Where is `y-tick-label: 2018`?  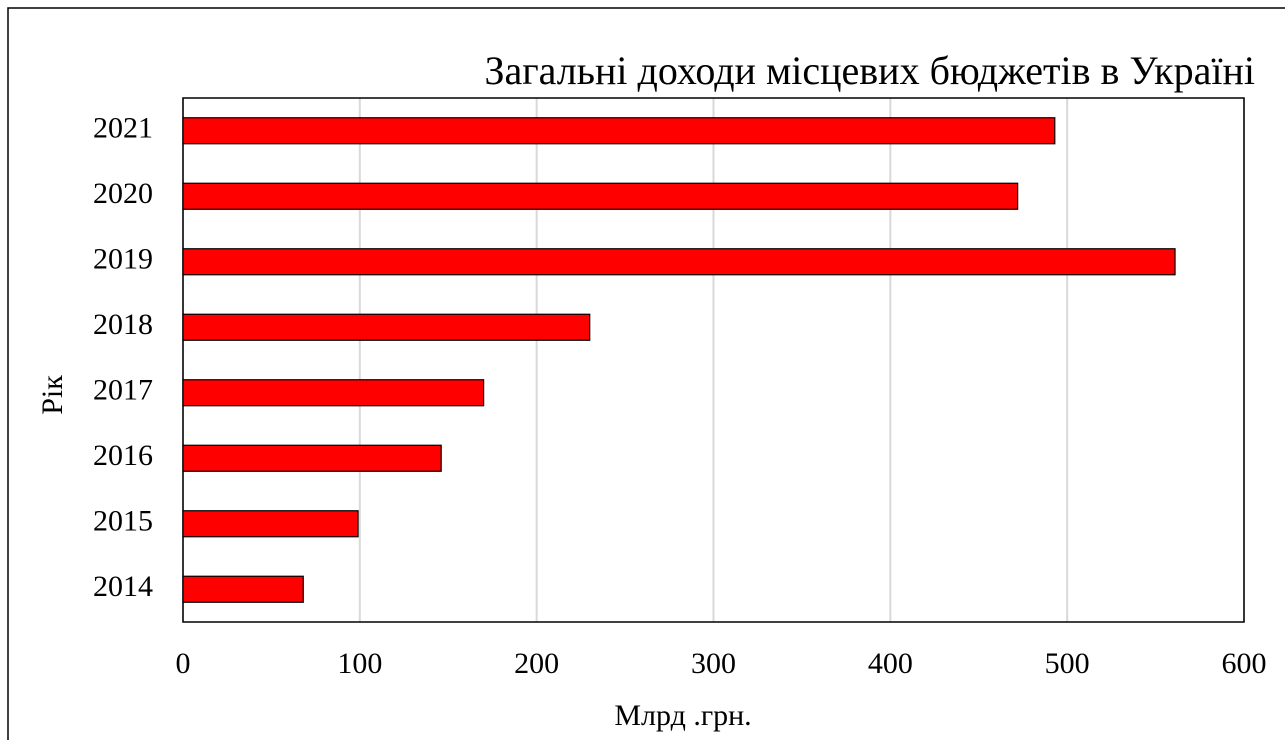
y-tick-label: 2018 is located at coordinates (123, 324).